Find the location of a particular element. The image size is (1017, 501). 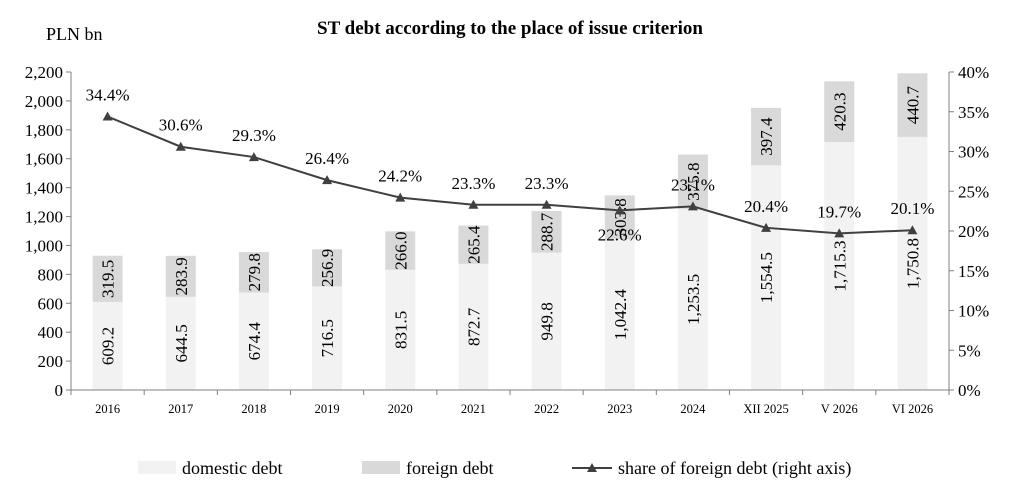

y-tick-label: 0 is located at coordinates (59, 390).